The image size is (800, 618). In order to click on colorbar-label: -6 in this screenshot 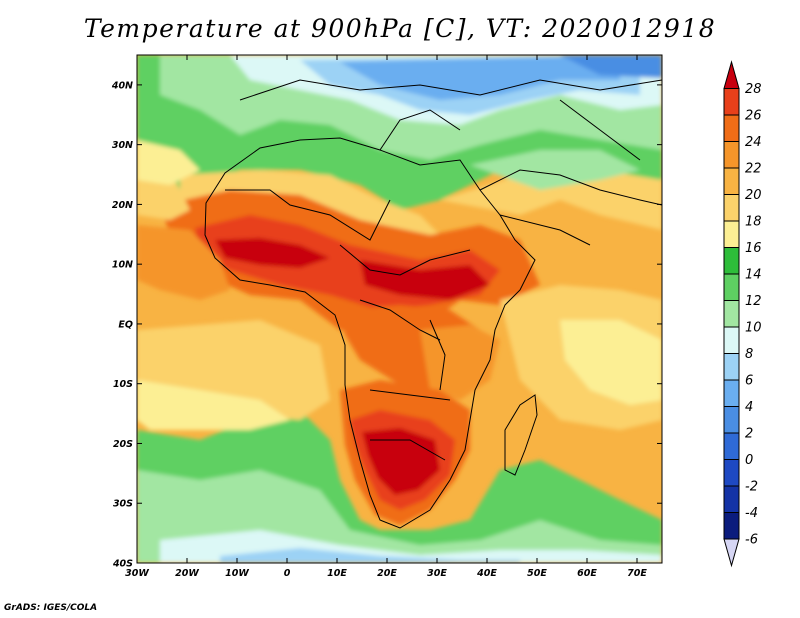, I will do `click(751, 540)`.